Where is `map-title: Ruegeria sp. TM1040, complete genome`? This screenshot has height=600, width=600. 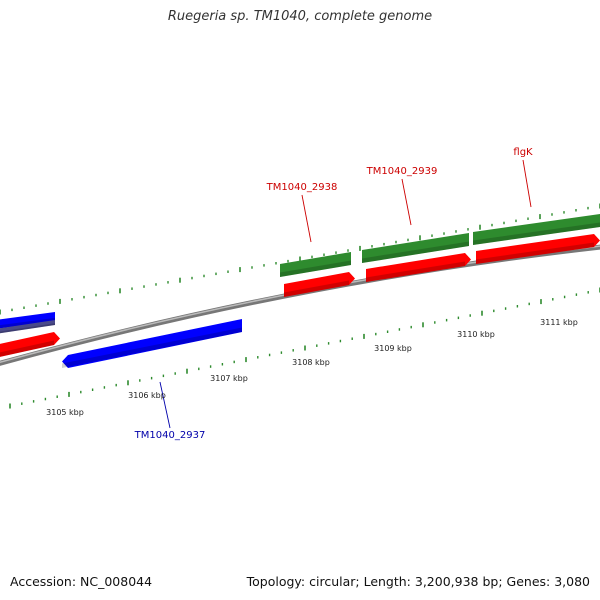 map-title: Ruegeria sp. TM1040, complete genome is located at coordinates (300, 16).